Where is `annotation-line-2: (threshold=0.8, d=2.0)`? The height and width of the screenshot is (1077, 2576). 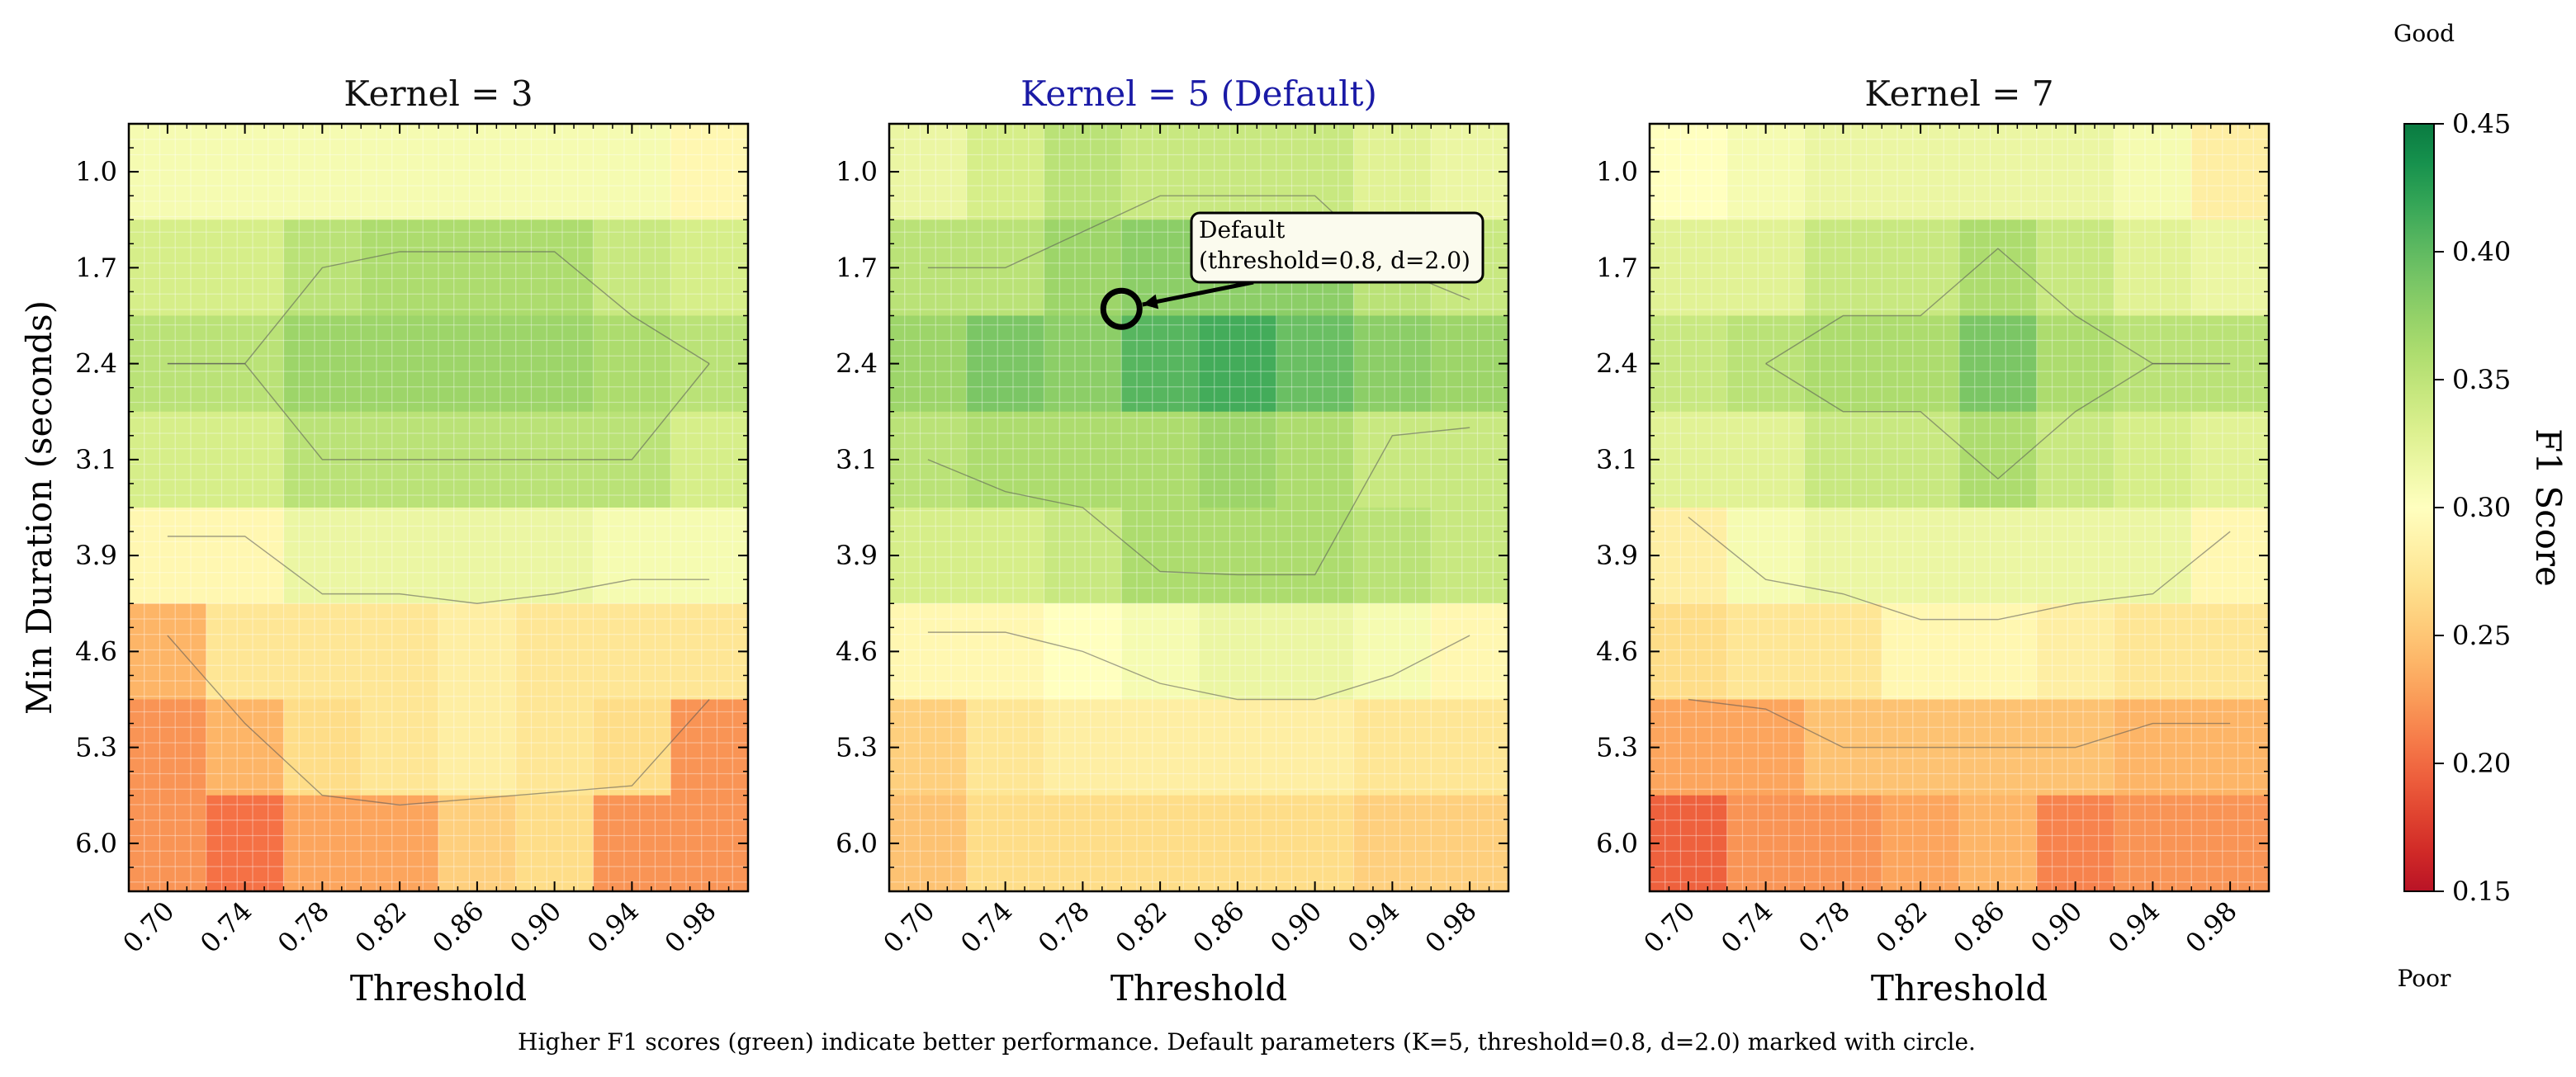
annotation-line-2: (threshold=0.8, d=2.0) is located at coordinates (1334, 260).